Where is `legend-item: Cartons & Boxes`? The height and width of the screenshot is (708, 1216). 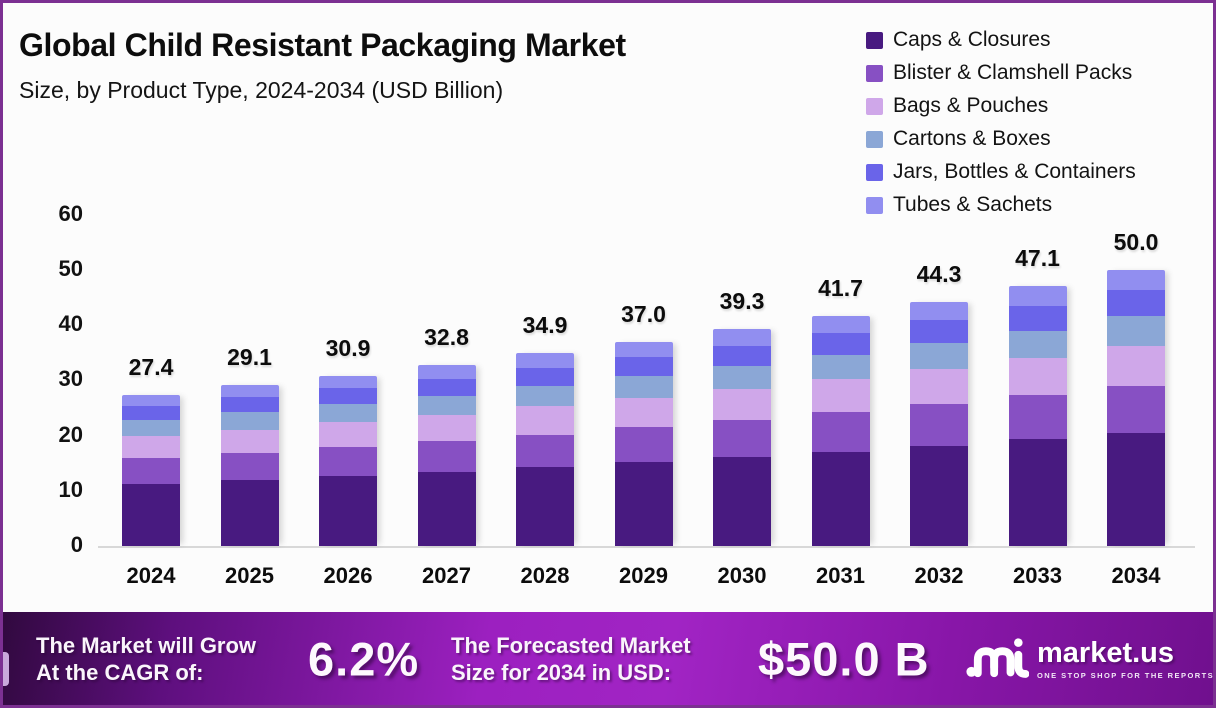 legend-item: Cartons & Boxes is located at coordinates (958, 139).